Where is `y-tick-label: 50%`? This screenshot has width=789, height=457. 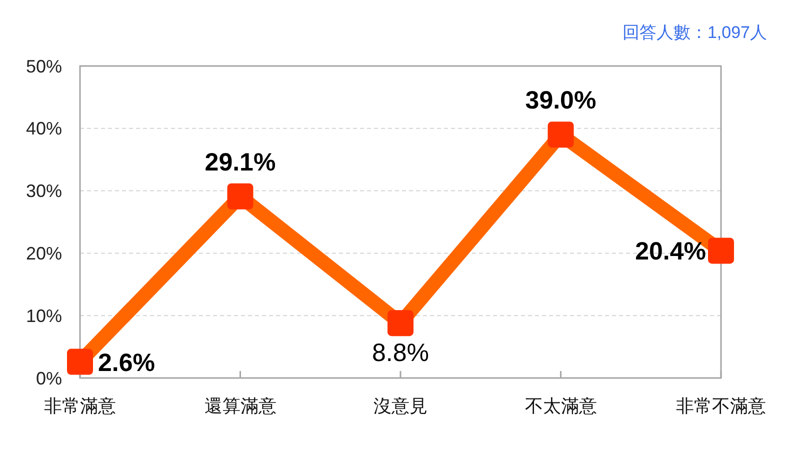 y-tick-label: 50% is located at coordinates (44, 66).